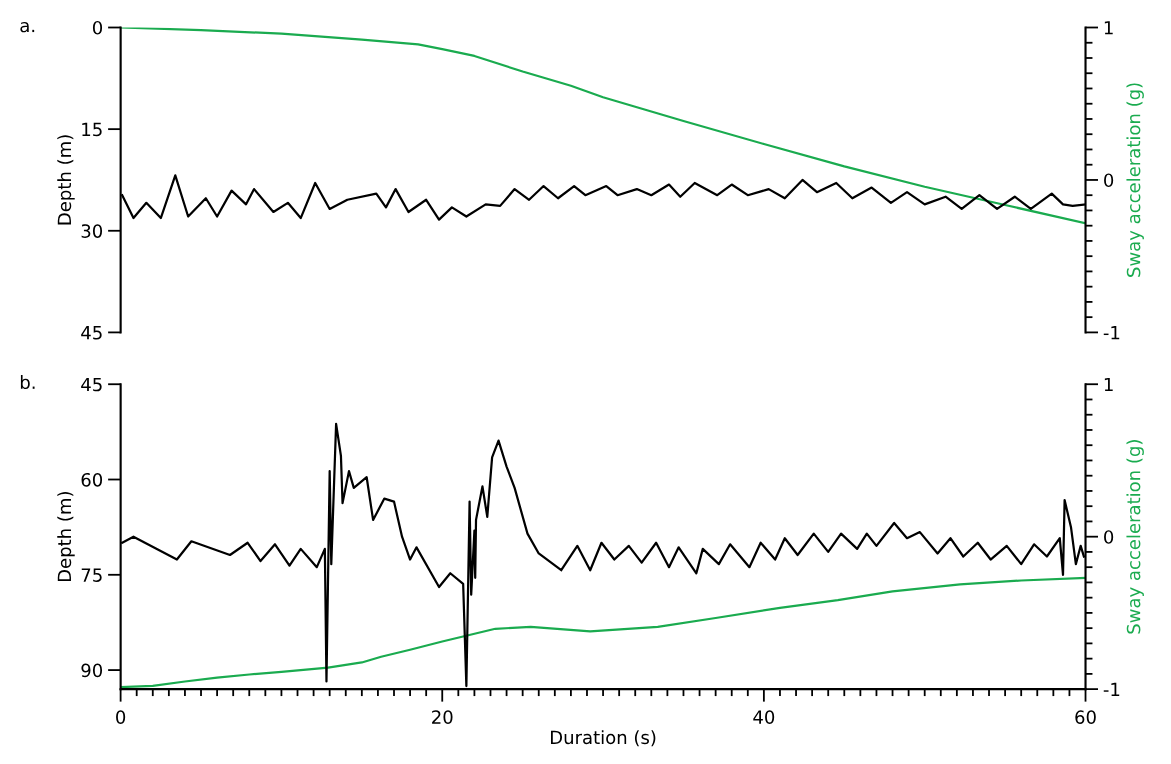  I want to click on y-tick-label: 0, so click(97, 27).